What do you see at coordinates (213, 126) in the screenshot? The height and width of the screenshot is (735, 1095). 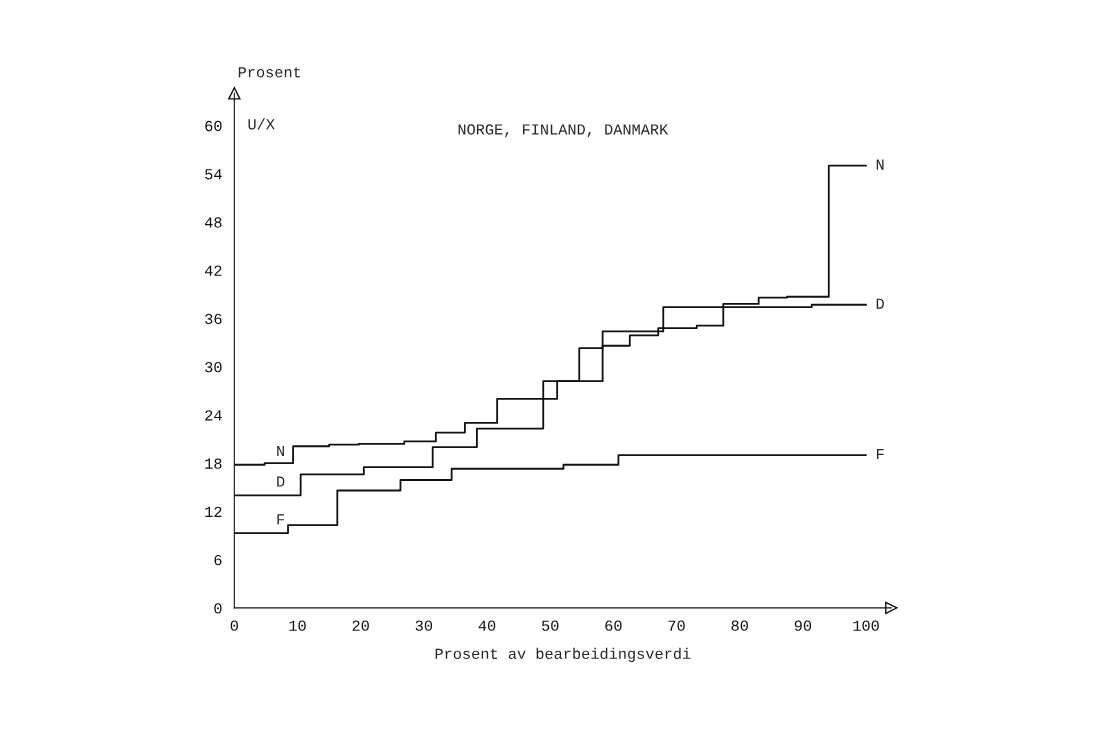 I see `y-tick-label: 60` at bounding box center [213, 126].